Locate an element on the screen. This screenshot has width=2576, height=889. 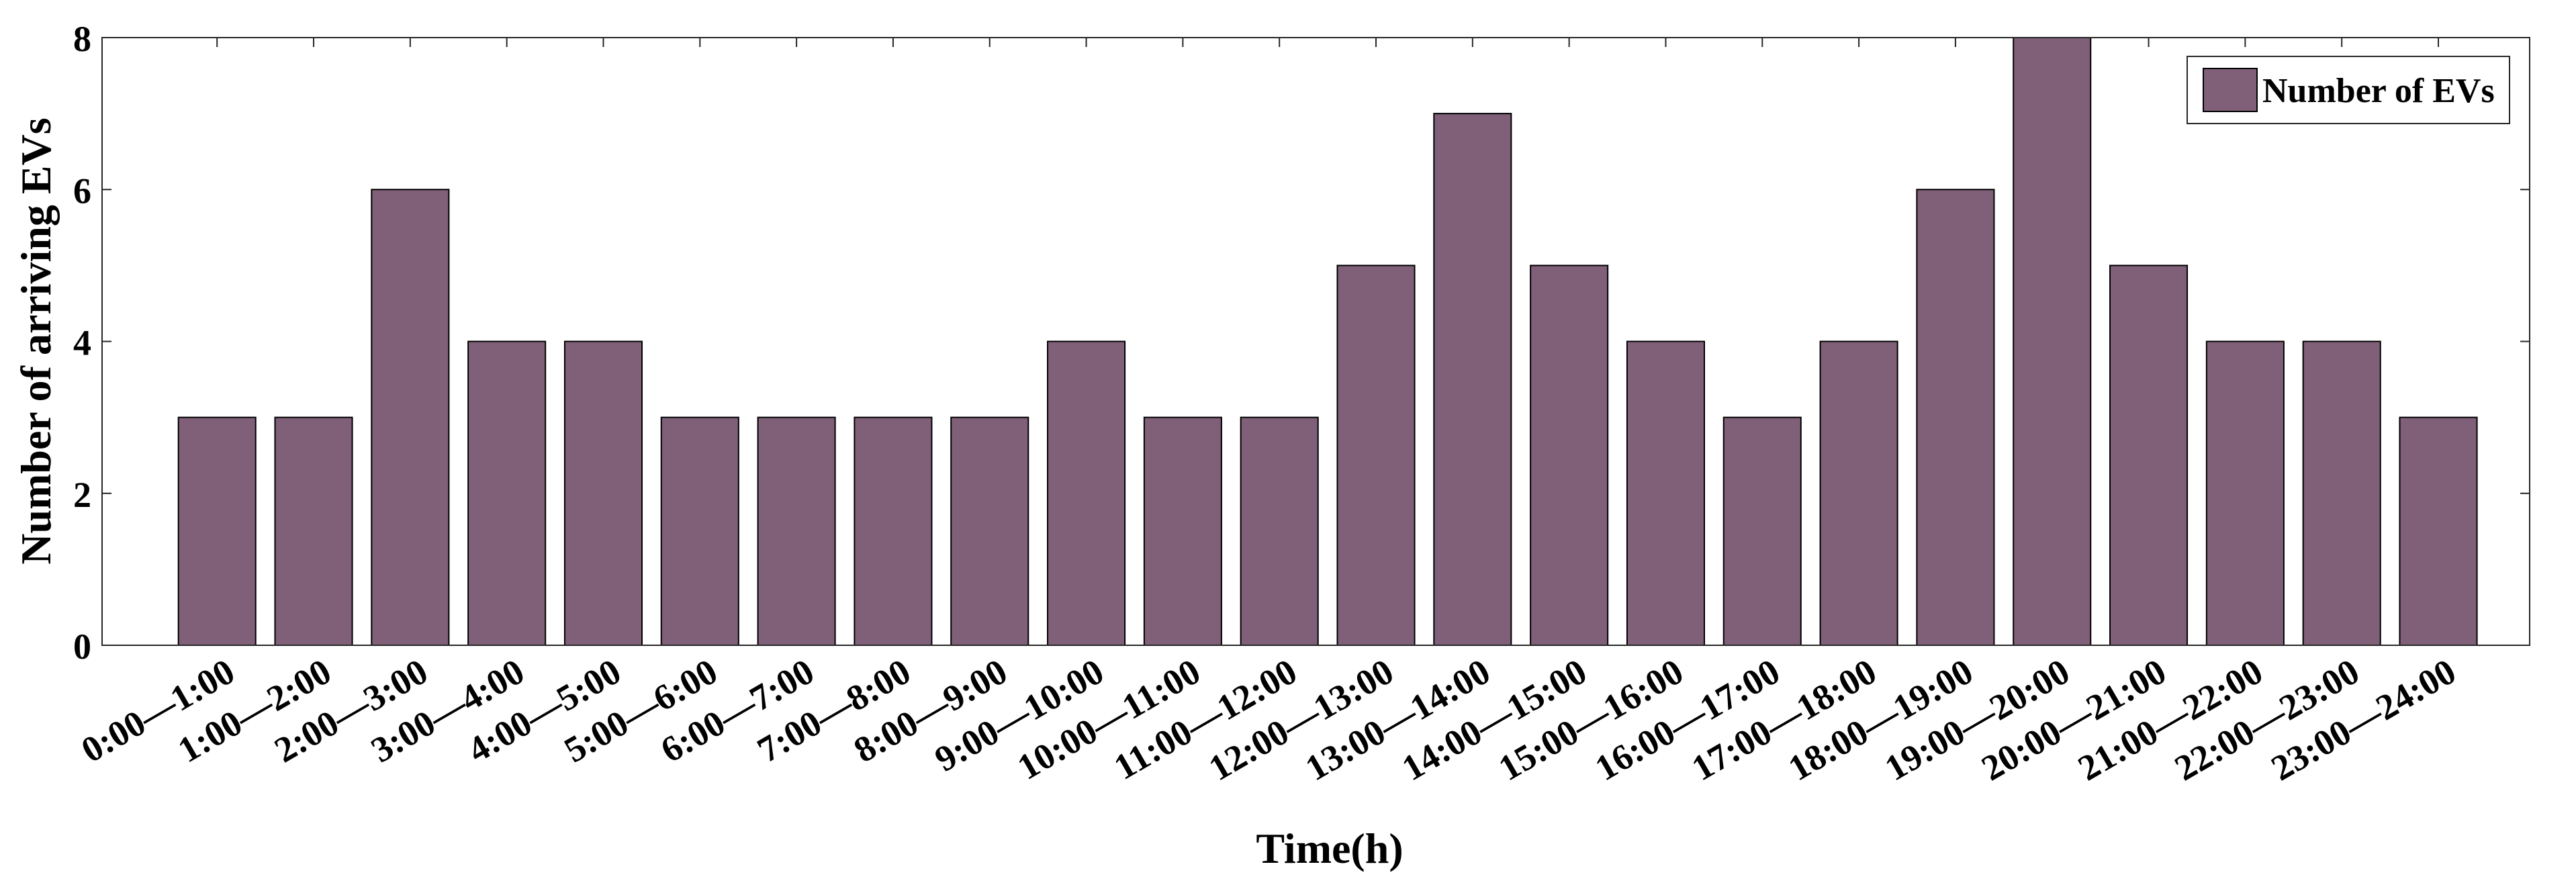
y-tick-label: 8 is located at coordinates (82, 39).